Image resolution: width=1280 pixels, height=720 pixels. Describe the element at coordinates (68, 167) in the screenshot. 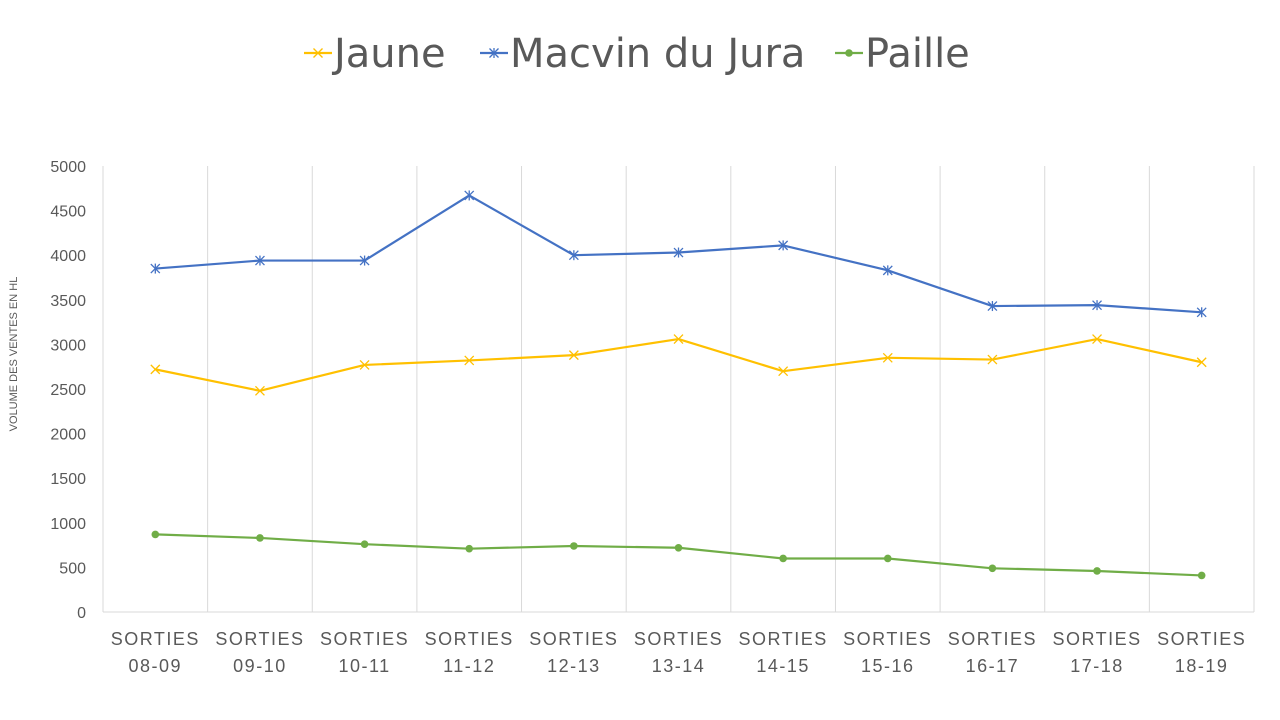

I see `y-tick-label: 5000` at that location.